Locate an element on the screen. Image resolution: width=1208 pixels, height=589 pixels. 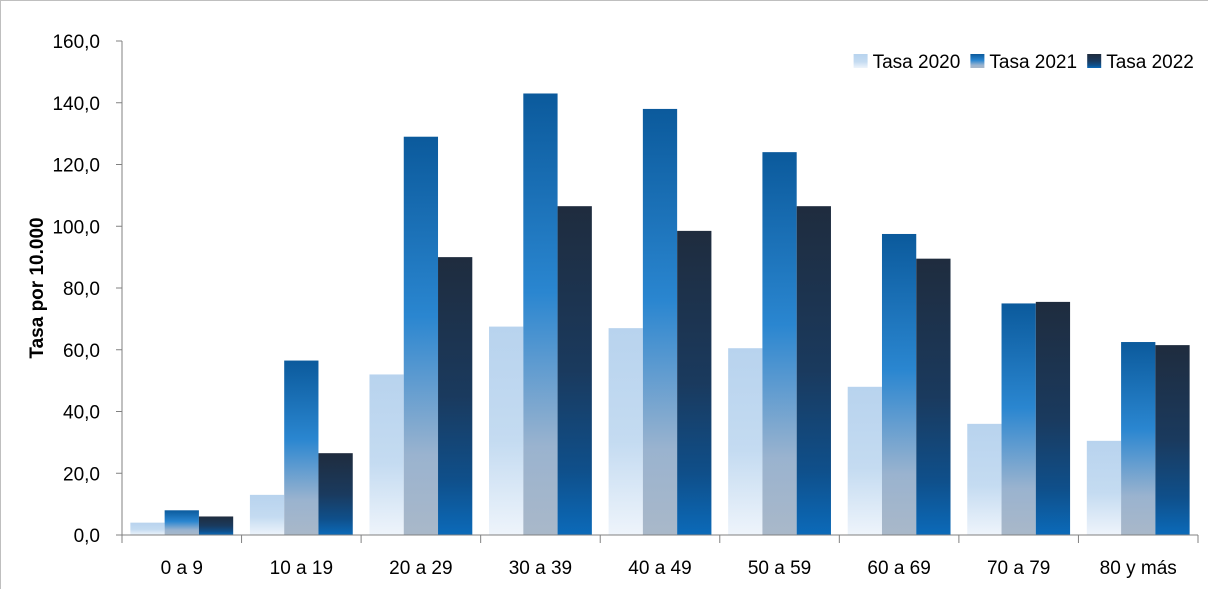
x-tick-label: 20 a 29 is located at coordinates (420, 568).